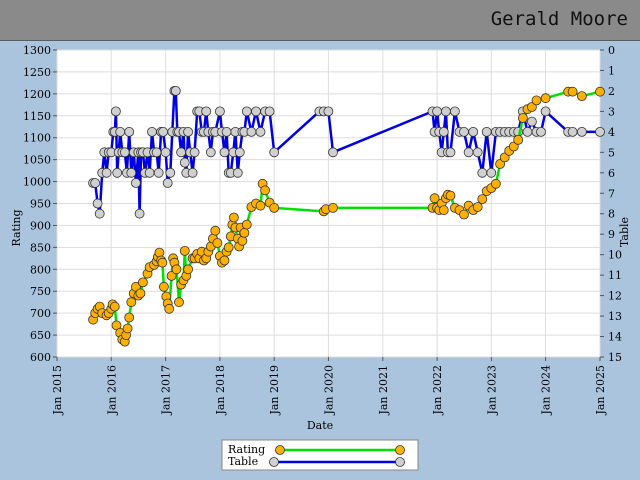 The image size is (640, 480). I want to click on y-tick-label: 1000, so click(37, 182).